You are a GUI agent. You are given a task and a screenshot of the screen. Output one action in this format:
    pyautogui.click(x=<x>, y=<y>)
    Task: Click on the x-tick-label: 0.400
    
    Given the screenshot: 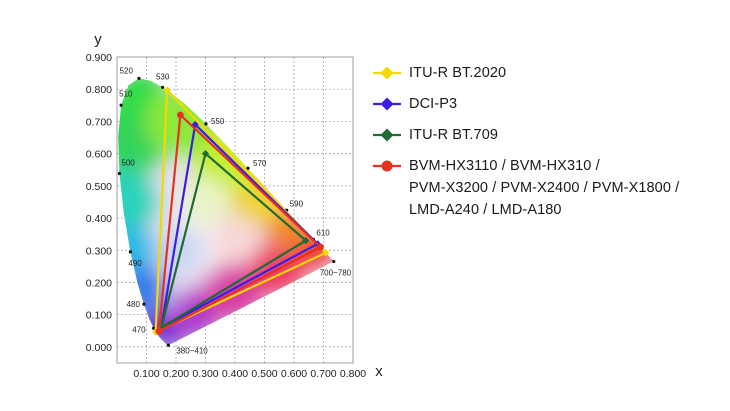 What is the action you would take?
    pyautogui.click(x=235, y=374)
    